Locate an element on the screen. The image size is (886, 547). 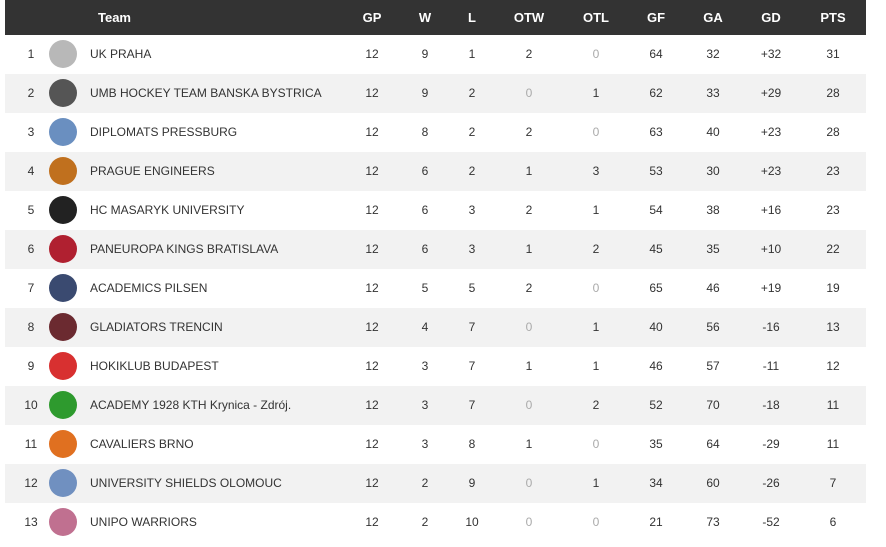
column-header: GF is located at coordinates (656, 17).